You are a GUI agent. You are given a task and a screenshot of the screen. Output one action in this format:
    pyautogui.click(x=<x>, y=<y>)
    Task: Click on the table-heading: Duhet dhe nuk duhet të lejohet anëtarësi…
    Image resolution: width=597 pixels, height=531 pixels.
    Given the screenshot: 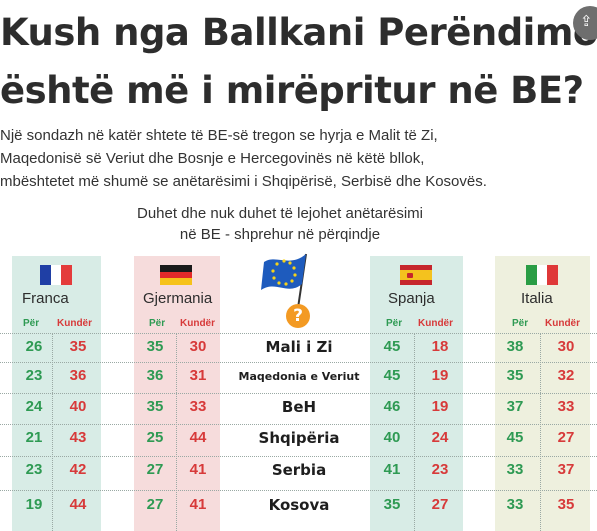 What is the action you would take?
    pyautogui.click(x=280, y=224)
    